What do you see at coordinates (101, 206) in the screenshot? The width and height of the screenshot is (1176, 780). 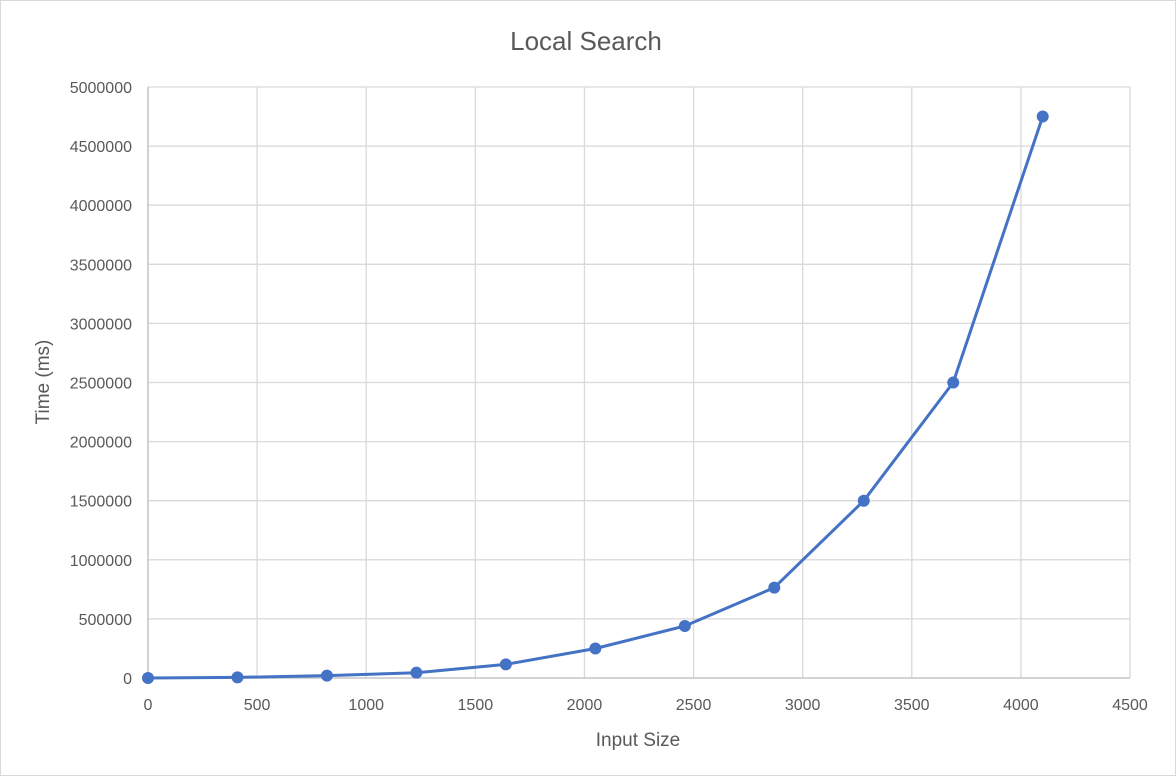 I see `y-tick-label: 4000000` at bounding box center [101, 206].